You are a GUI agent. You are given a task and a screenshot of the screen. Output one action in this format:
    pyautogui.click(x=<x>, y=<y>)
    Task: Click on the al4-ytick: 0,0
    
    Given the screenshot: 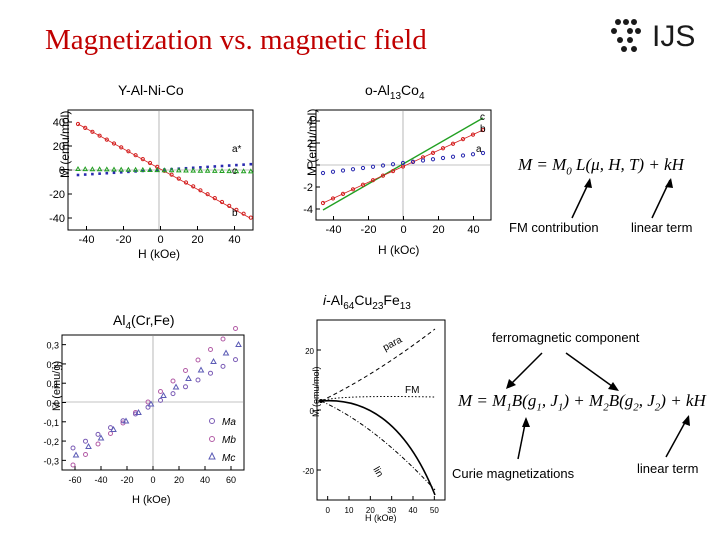 What is the action you would take?
    pyautogui.click(x=52, y=404)
    